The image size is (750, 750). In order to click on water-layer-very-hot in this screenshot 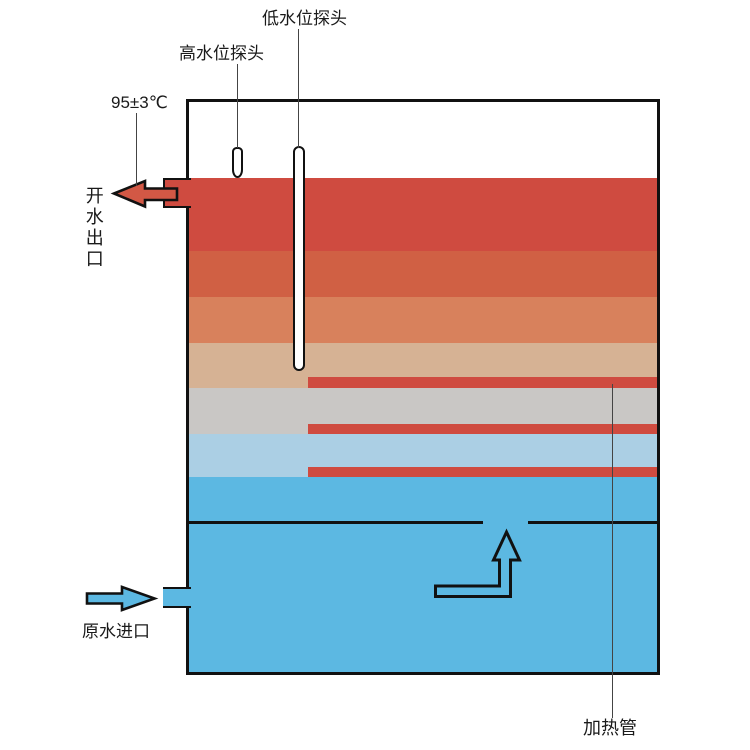, I will do `click(423, 274)`.